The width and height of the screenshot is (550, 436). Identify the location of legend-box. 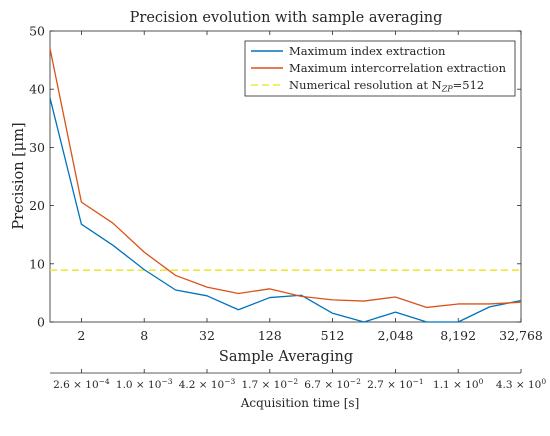
(380, 68).